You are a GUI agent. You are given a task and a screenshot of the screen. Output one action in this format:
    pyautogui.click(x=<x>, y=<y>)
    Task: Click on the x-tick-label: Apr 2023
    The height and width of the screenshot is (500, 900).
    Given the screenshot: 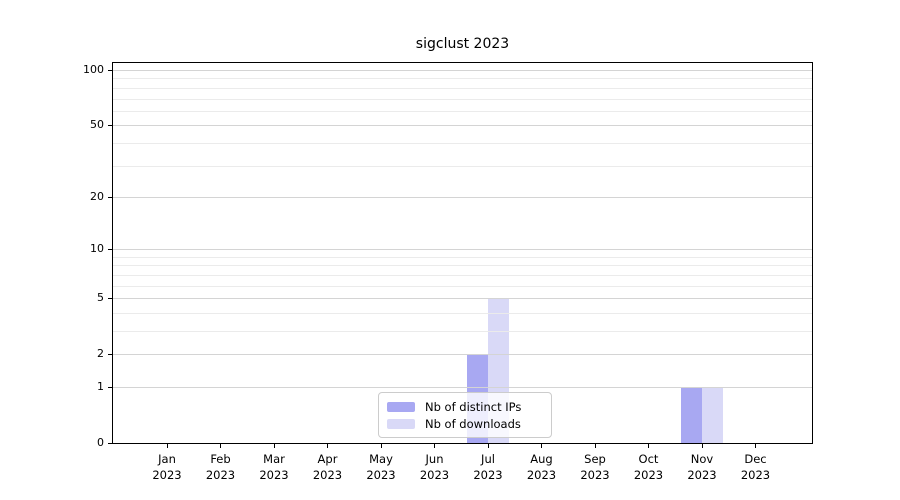 What is the action you would take?
    pyautogui.click(x=328, y=467)
    